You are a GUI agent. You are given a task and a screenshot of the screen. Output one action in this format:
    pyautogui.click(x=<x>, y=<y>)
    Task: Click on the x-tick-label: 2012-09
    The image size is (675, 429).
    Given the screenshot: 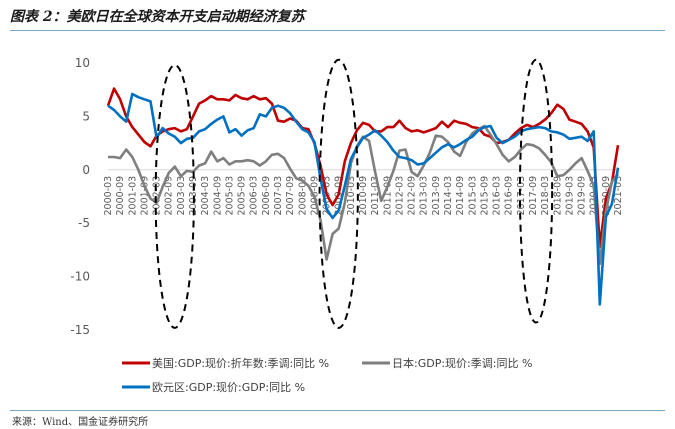 What is the action you would take?
    pyautogui.click(x=412, y=196)
    